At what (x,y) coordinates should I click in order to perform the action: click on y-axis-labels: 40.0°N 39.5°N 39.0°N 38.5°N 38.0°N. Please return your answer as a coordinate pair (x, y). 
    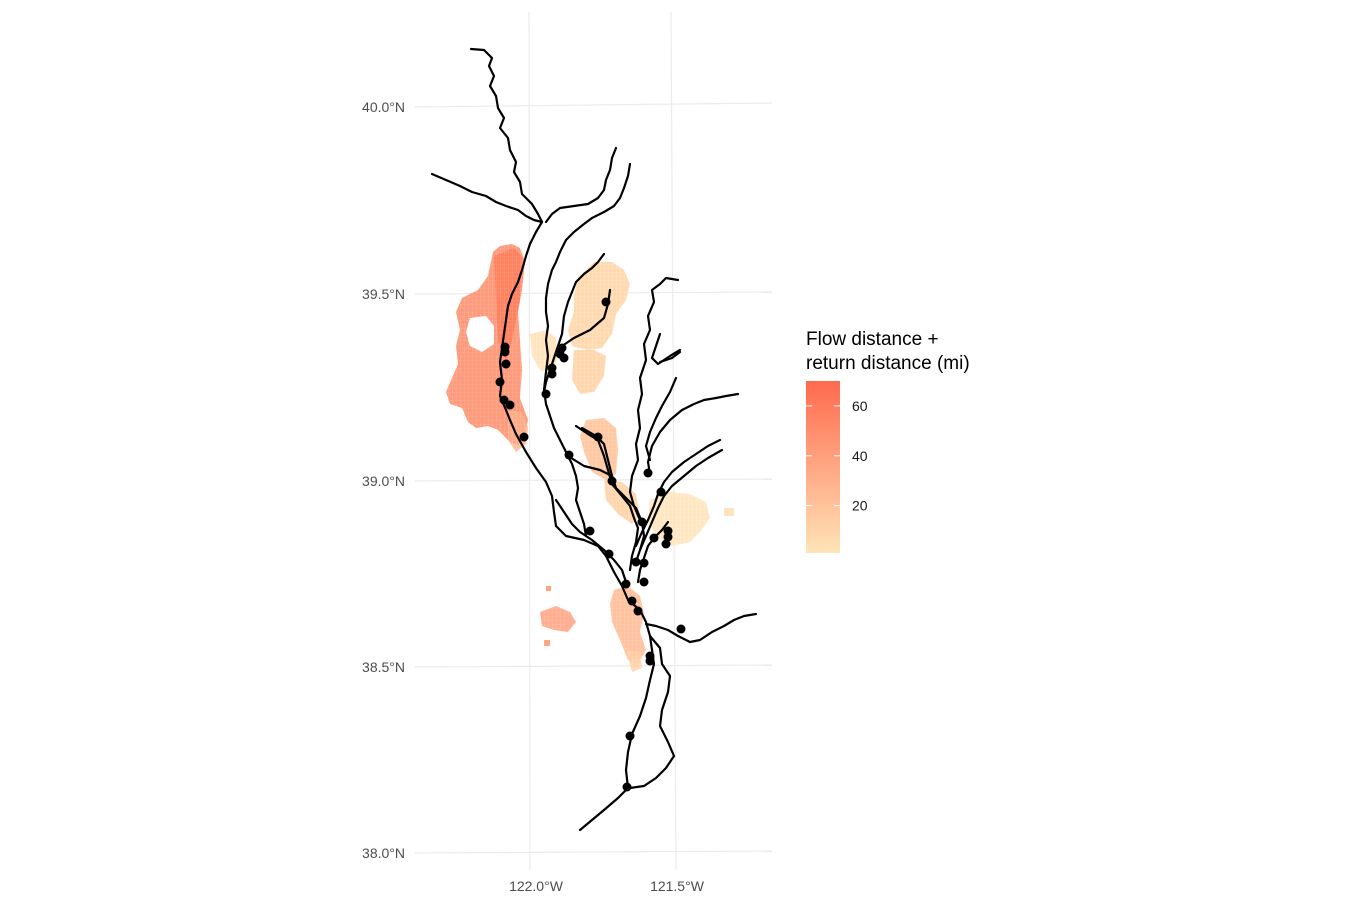
    Looking at the image, I should click on (383, 480).